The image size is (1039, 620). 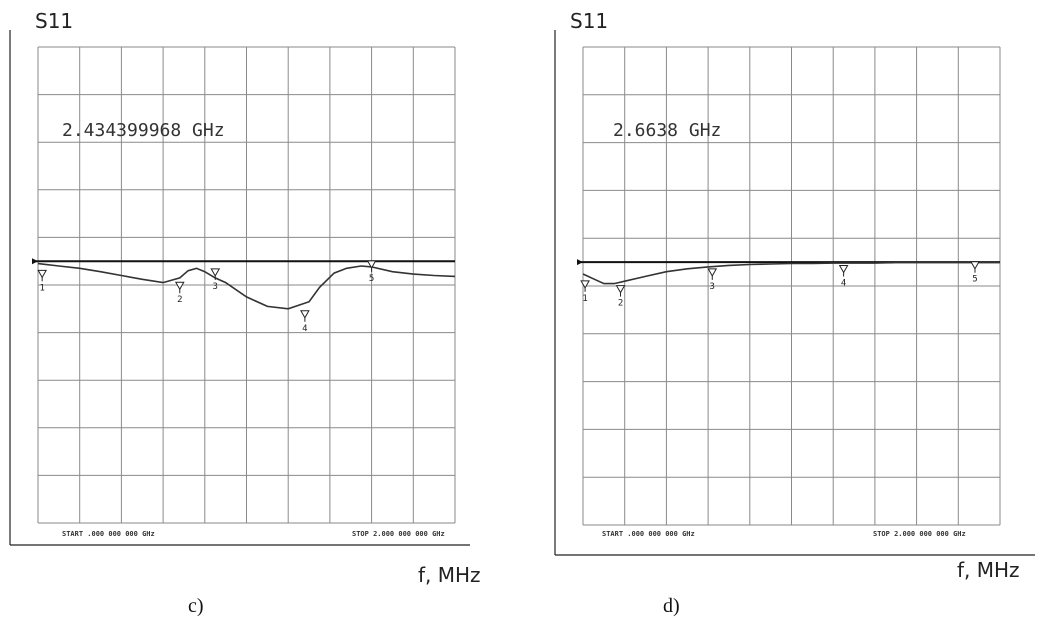 What do you see at coordinates (196, 606) in the screenshot?
I see `panel-caption: c)` at bounding box center [196, 606].